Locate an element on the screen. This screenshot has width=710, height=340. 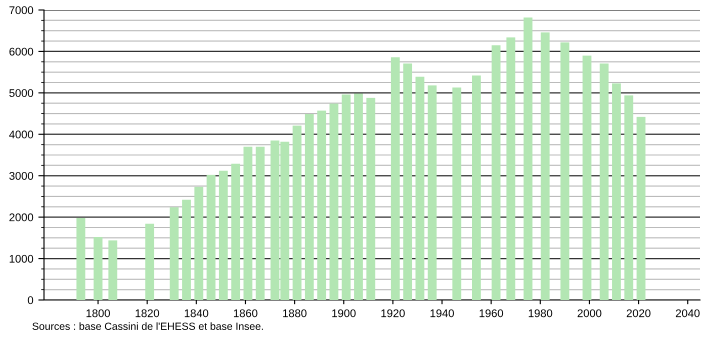
x-tick-label: 1820 is located at coordinates (148, 313).